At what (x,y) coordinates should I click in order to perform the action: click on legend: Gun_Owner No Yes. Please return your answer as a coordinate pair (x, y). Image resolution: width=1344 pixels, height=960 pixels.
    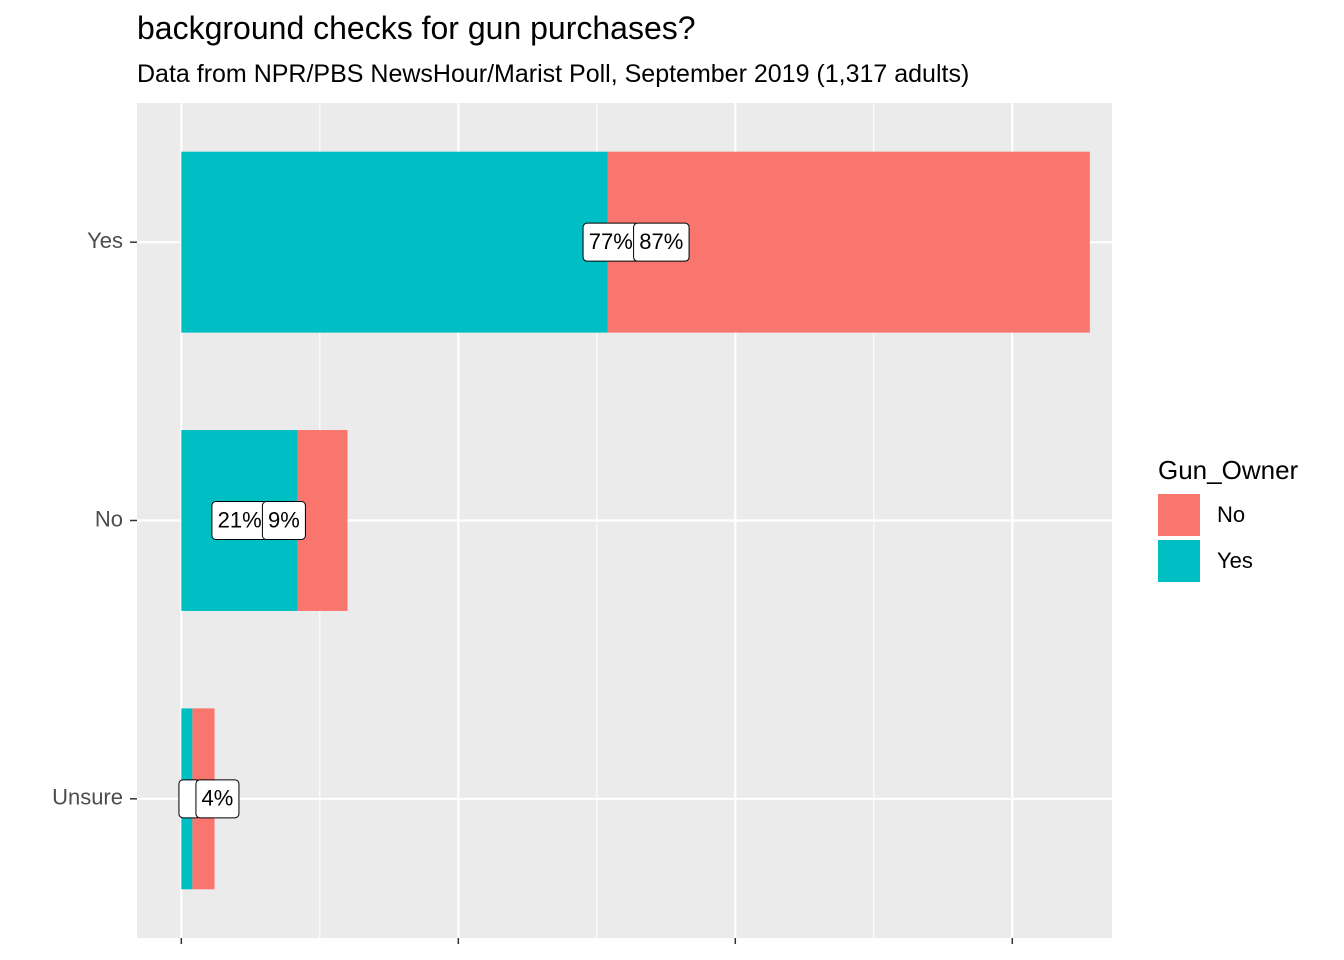
    Looking at the image, I should click on (1228, 519).